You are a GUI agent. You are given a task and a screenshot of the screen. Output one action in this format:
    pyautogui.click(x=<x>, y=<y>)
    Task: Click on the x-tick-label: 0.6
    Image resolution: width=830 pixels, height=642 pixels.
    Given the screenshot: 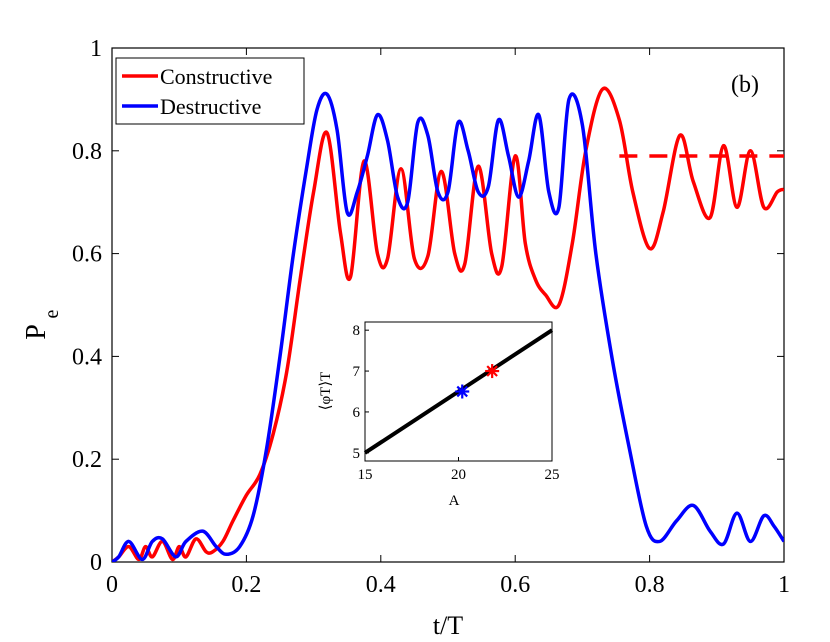 What is the action you would take?
    pyautogui.click(x=515, y=585)
    